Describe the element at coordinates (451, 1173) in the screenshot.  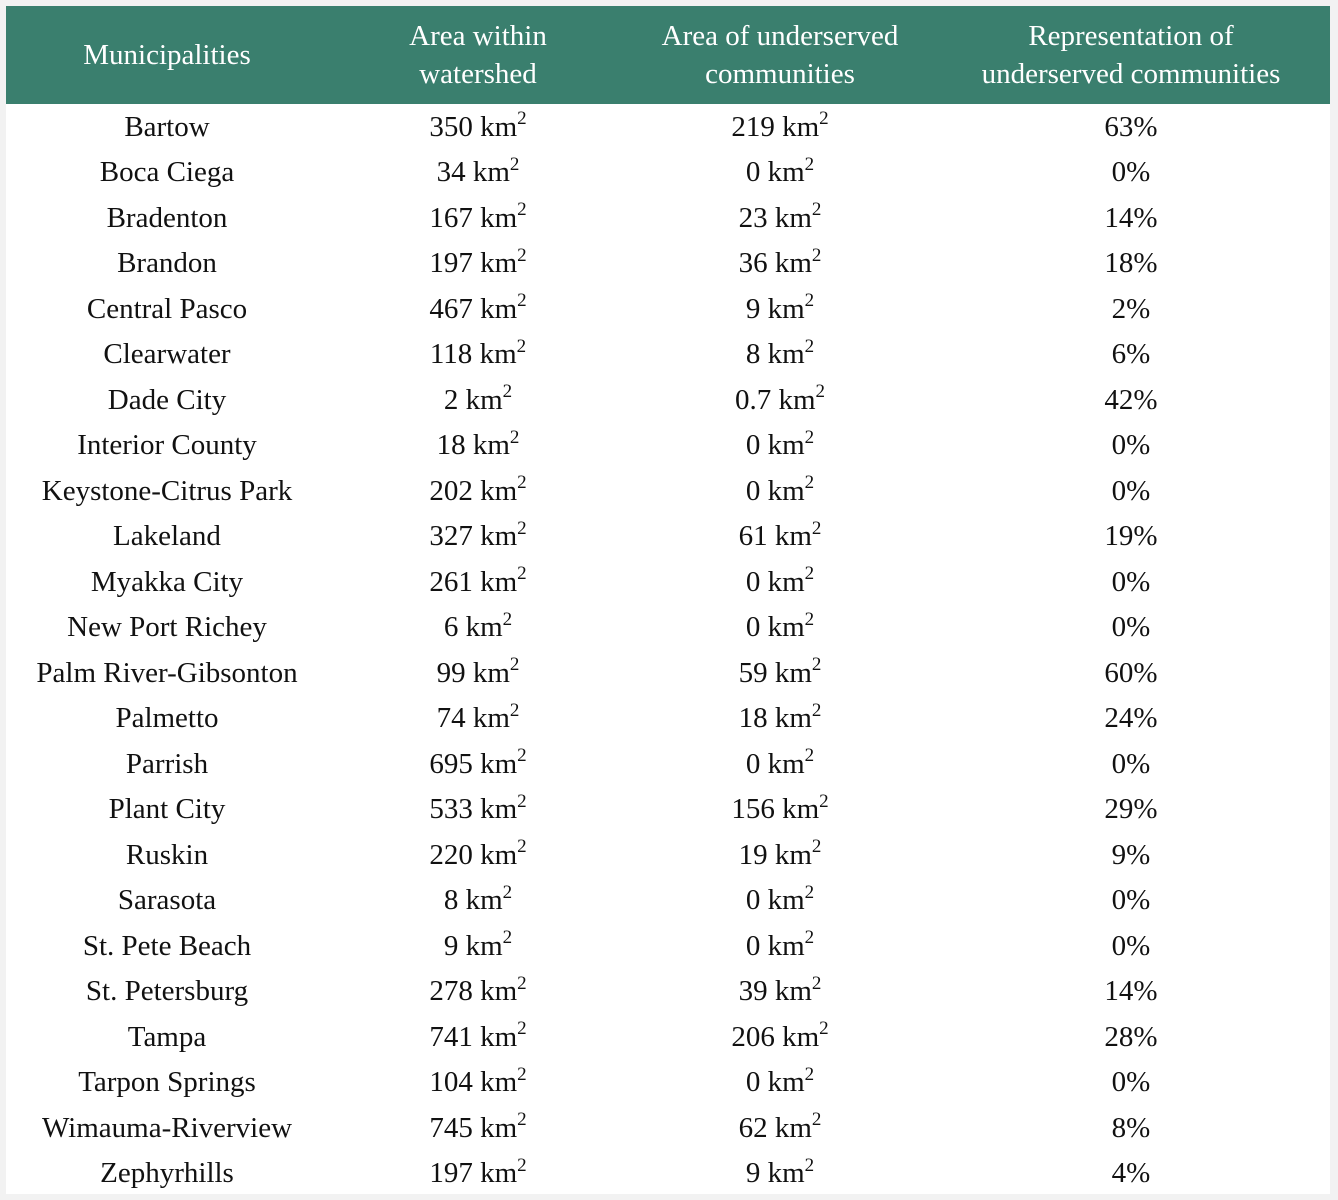
I see `area-watershed-cell-value: 197` at that location.